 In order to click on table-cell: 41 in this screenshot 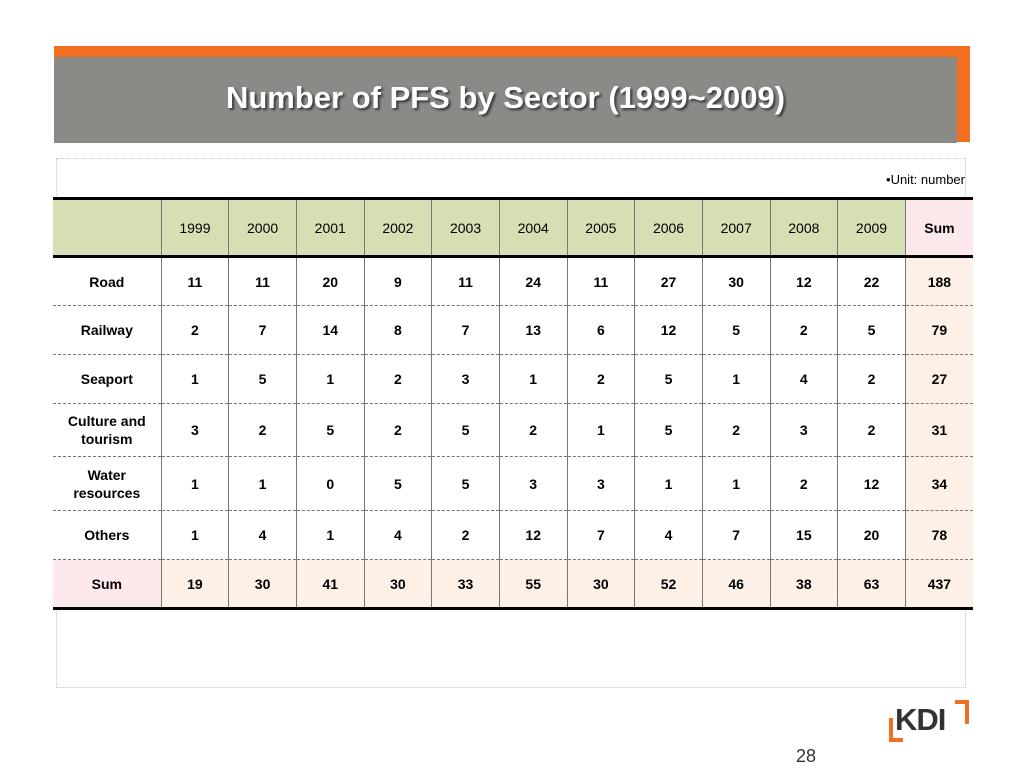, I will do `click(330, 584)`.